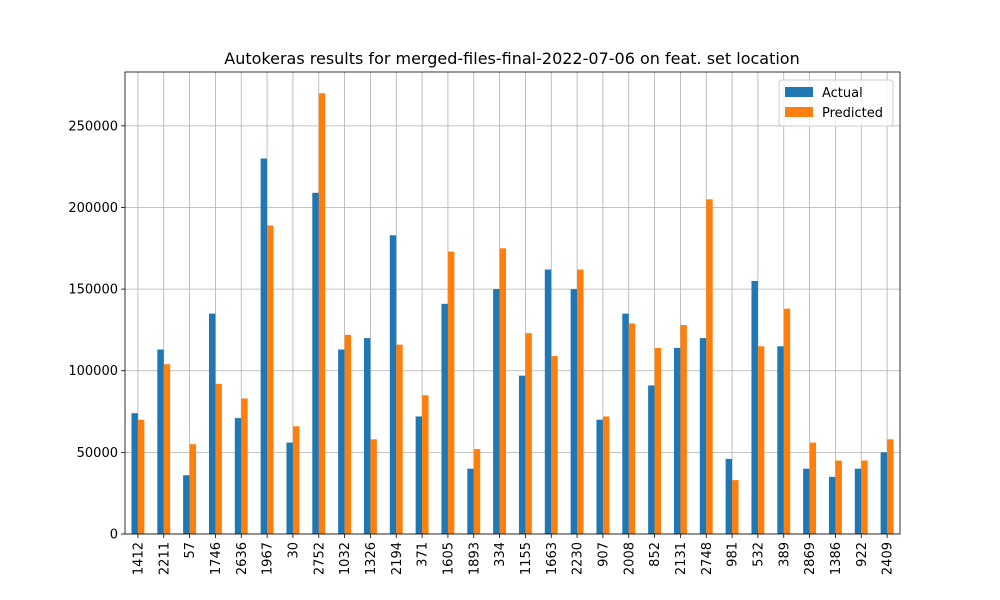 Image resolution: width=1000 pixels, height=600 pixels. What do you see at coordinates (423, 554) in the screenshot?
I see `x-tick-label: 371` at bounding box center [423, 554].